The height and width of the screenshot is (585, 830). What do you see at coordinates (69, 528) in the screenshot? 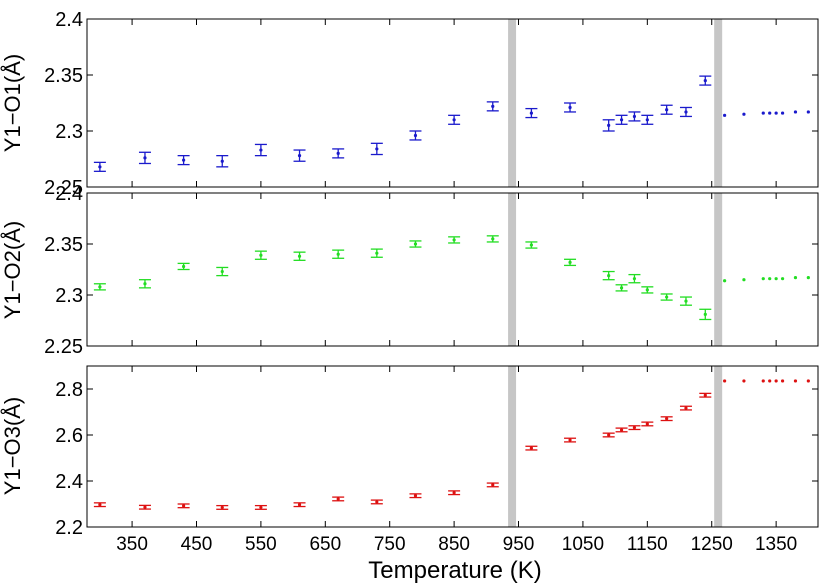
I see `y-tick-label: 2.2` at bounding box center [69, 528].